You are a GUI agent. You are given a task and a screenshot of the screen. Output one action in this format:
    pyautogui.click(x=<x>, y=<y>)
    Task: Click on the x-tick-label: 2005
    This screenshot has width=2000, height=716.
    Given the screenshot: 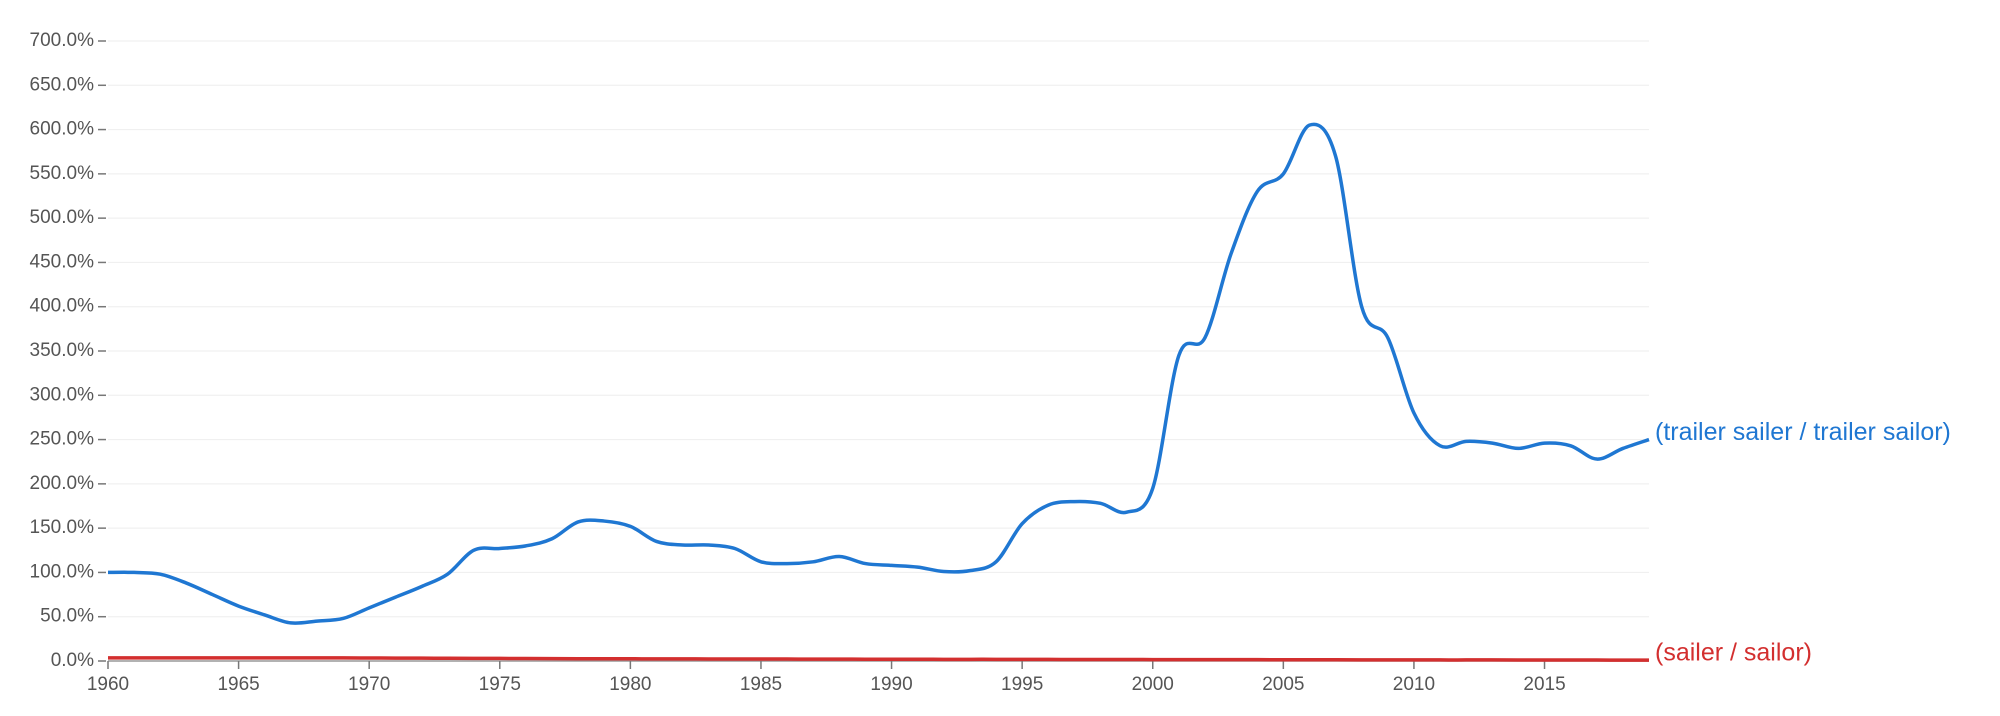 What is the action you would take?
    pyautogui.click(x=1283, y=684)
    